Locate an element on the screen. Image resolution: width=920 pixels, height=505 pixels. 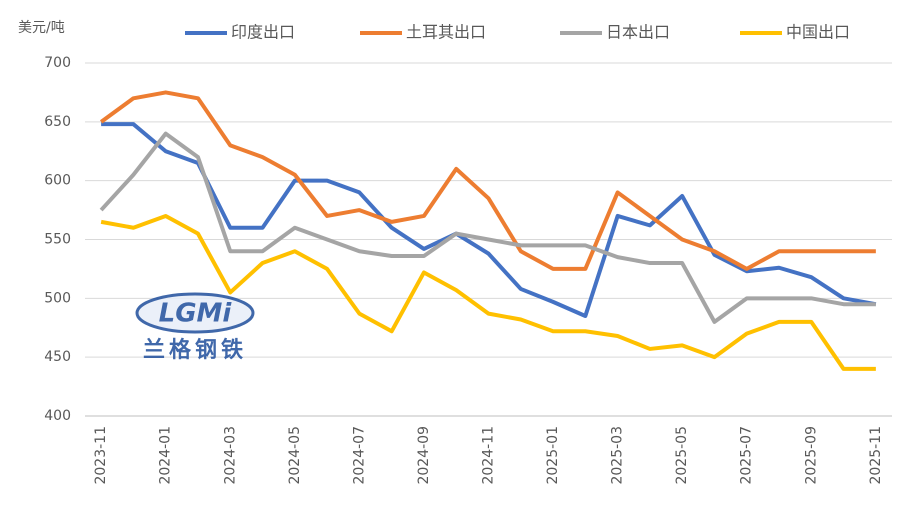
y-tick-label: 500 is located at coordinates (57, 298).